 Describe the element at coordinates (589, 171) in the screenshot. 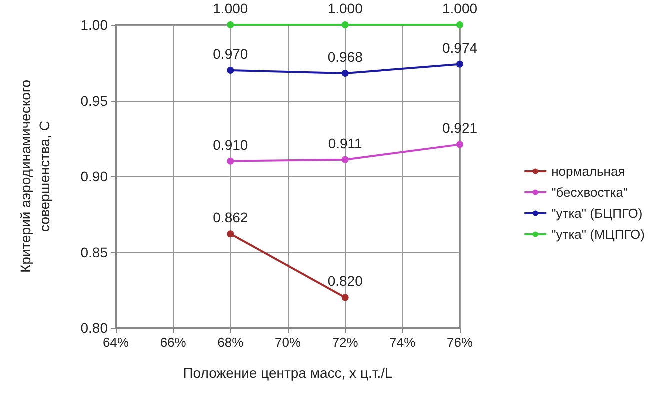

I see `legend-label: нормальная` at that location.